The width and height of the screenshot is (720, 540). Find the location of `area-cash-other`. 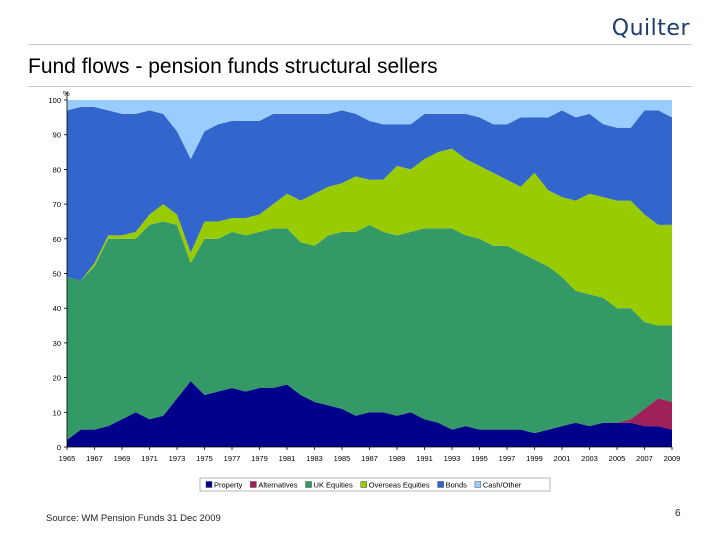

area-cash-other is located at coordinates (369, 129).